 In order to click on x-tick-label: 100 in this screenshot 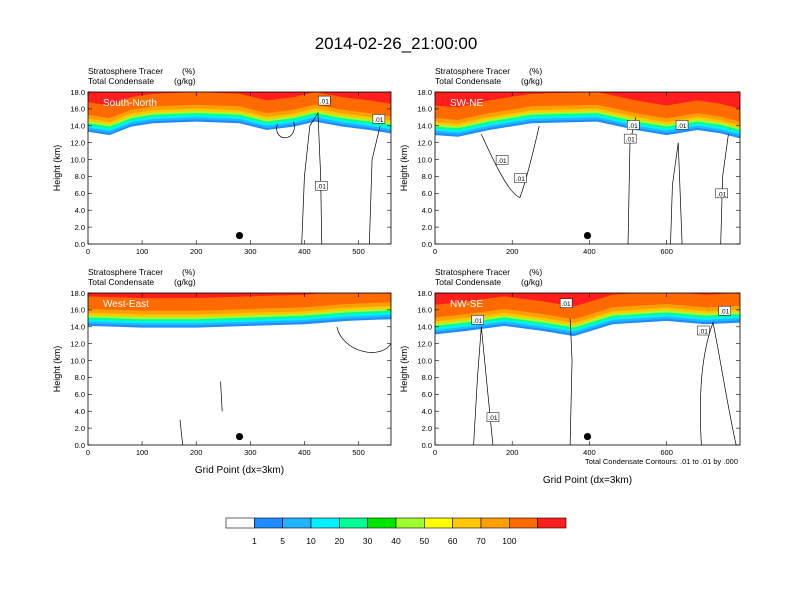, I will do `click(142, 251)`.